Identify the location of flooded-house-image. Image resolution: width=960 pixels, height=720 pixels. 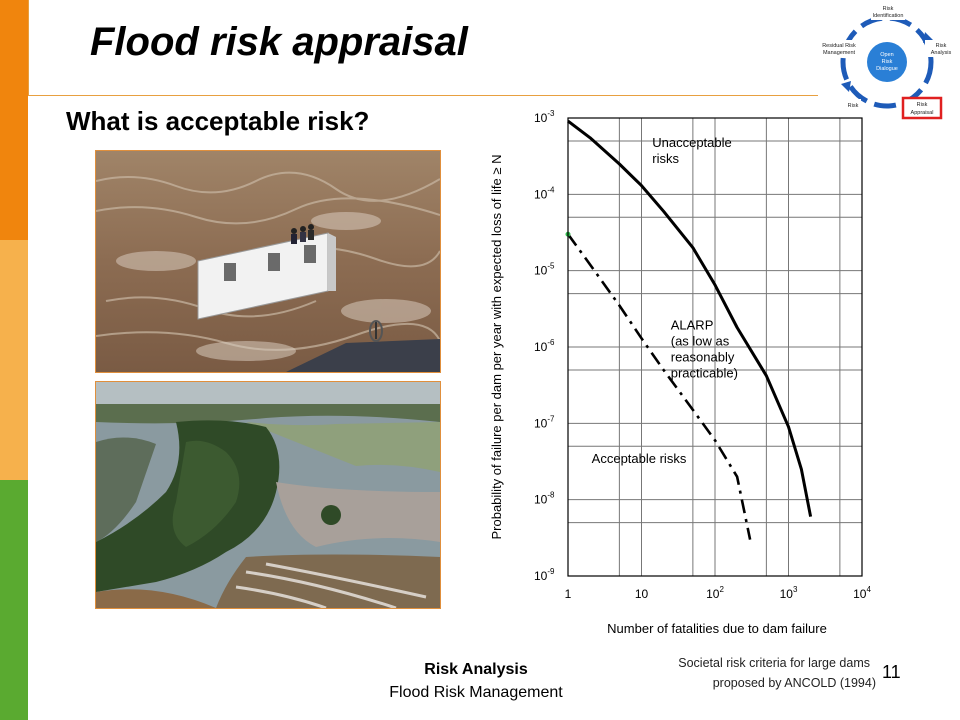
(268, 261).